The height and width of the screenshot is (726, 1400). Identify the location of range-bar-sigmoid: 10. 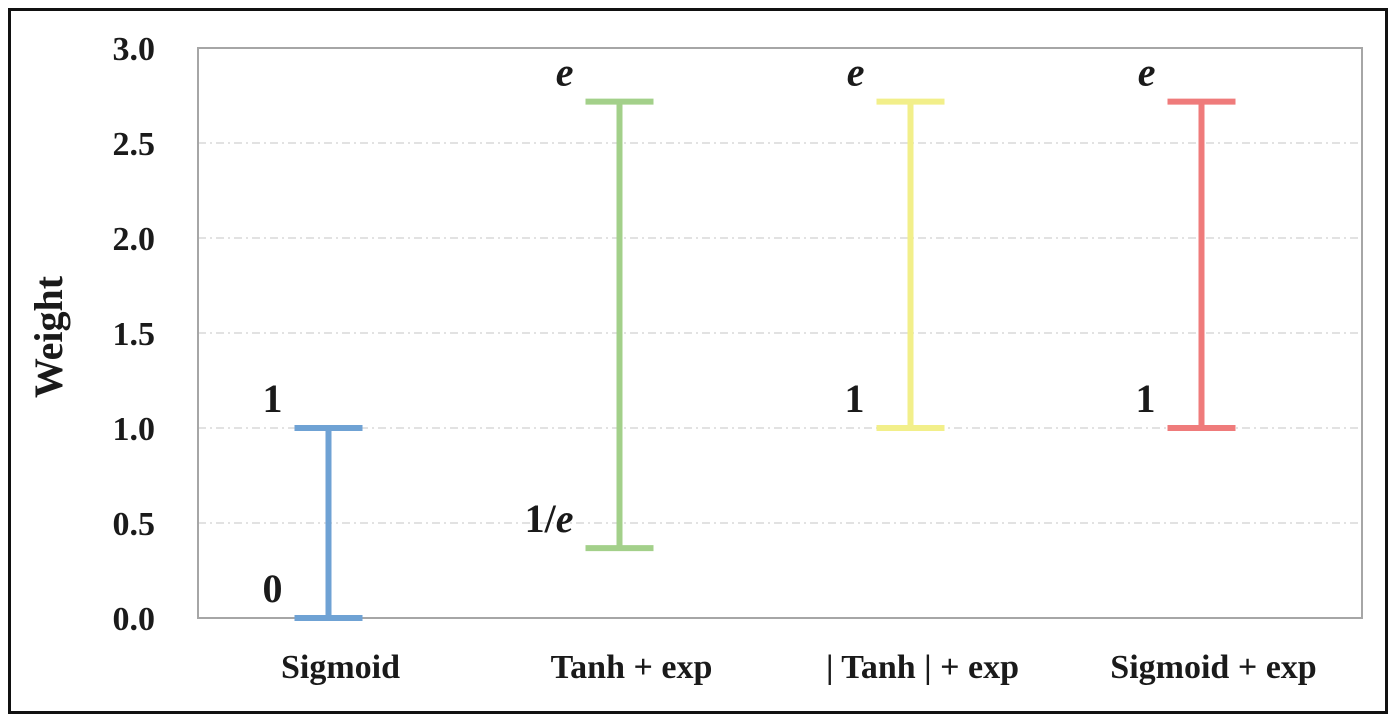
(313, 498).